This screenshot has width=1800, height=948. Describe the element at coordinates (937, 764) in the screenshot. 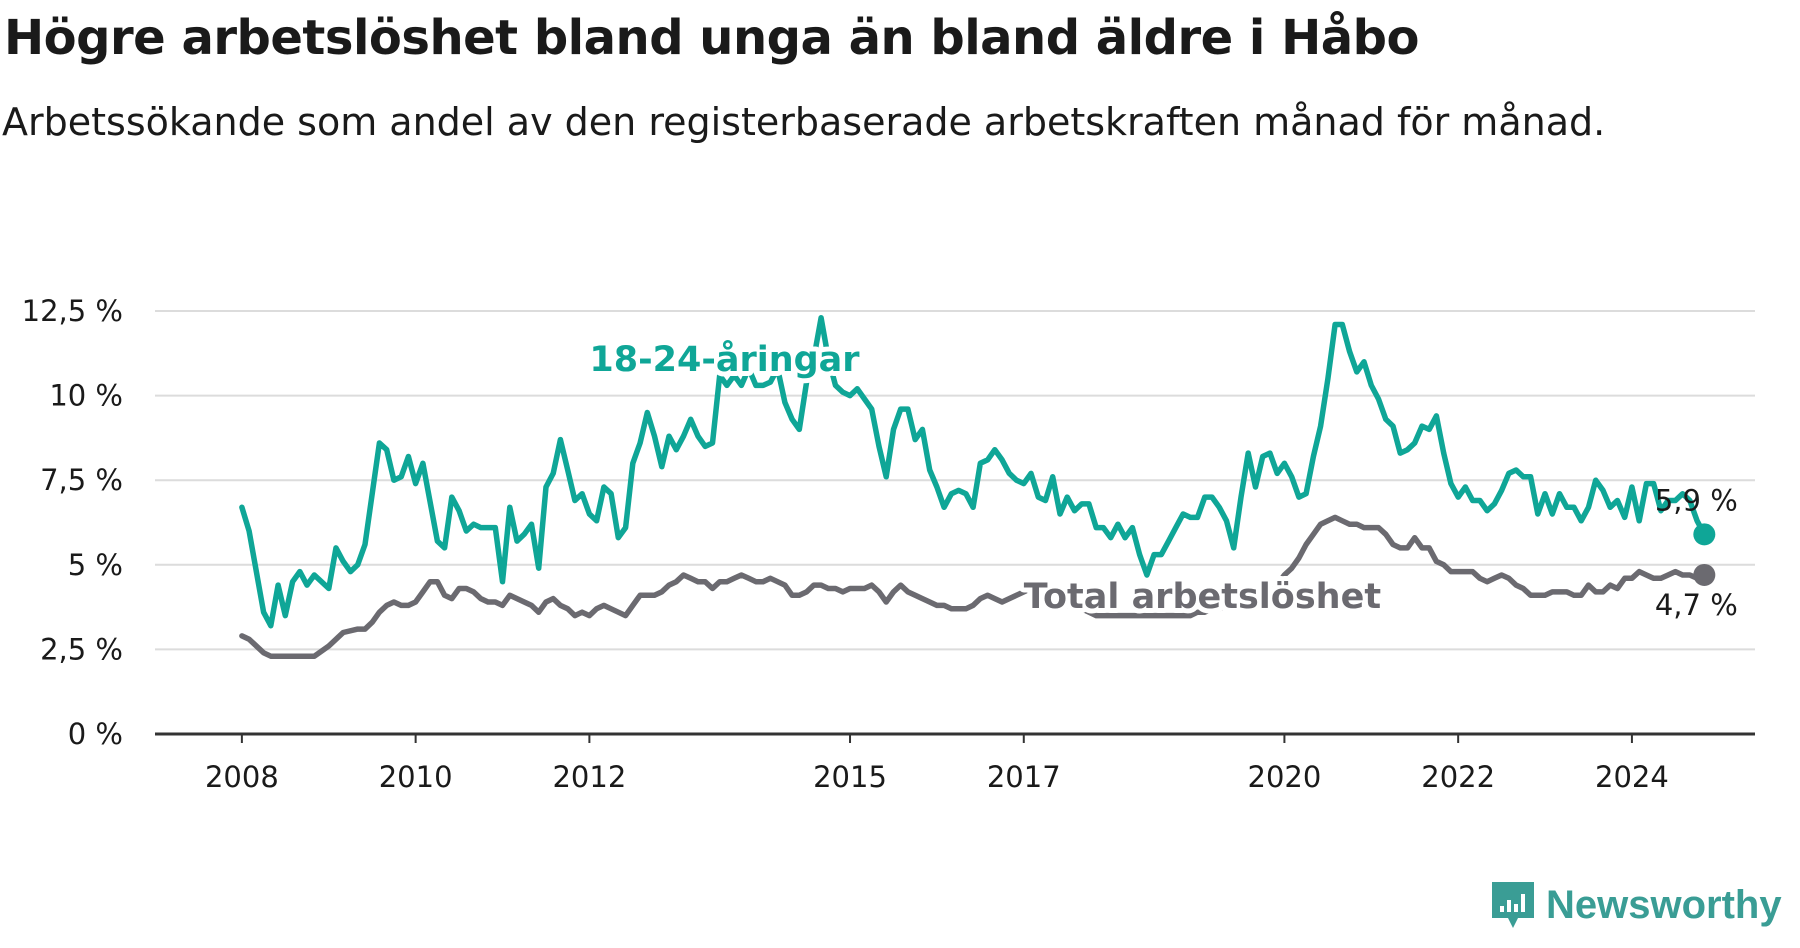

I see `x-axis-labels: 2008 2010 2012 2015 2017 2020 2022 2024` at that location.